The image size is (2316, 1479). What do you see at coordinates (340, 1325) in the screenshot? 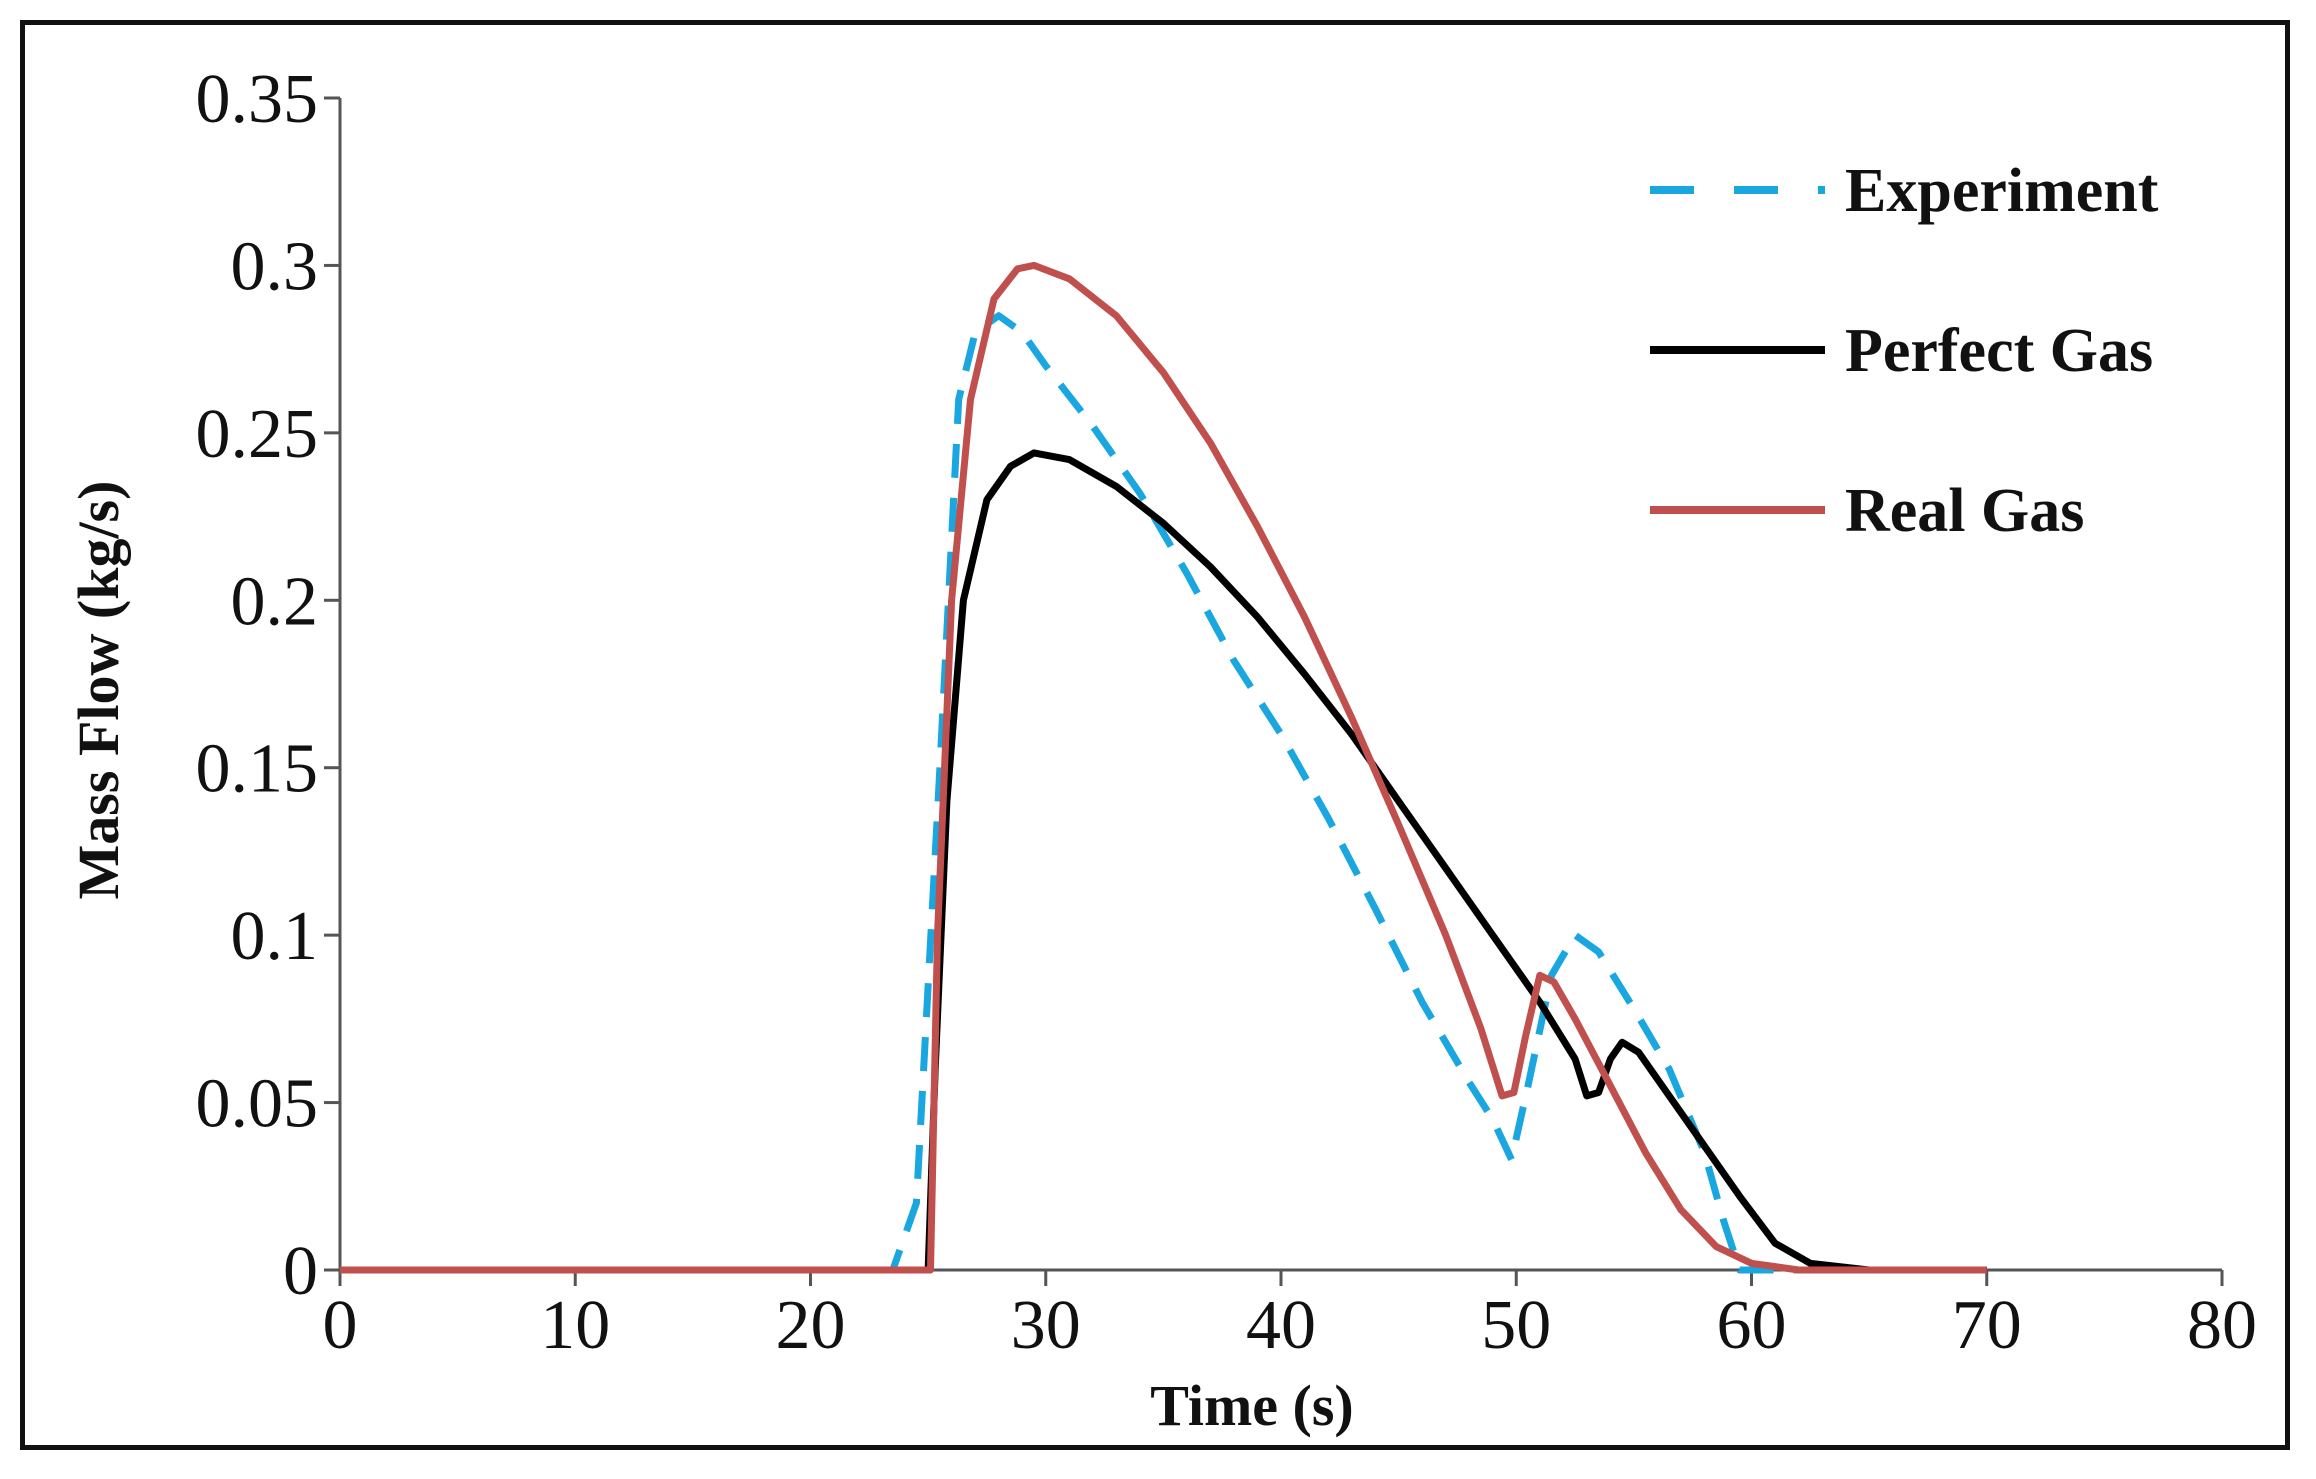
I see `x-tick-label: 0` at bounding box center [340, 1325].